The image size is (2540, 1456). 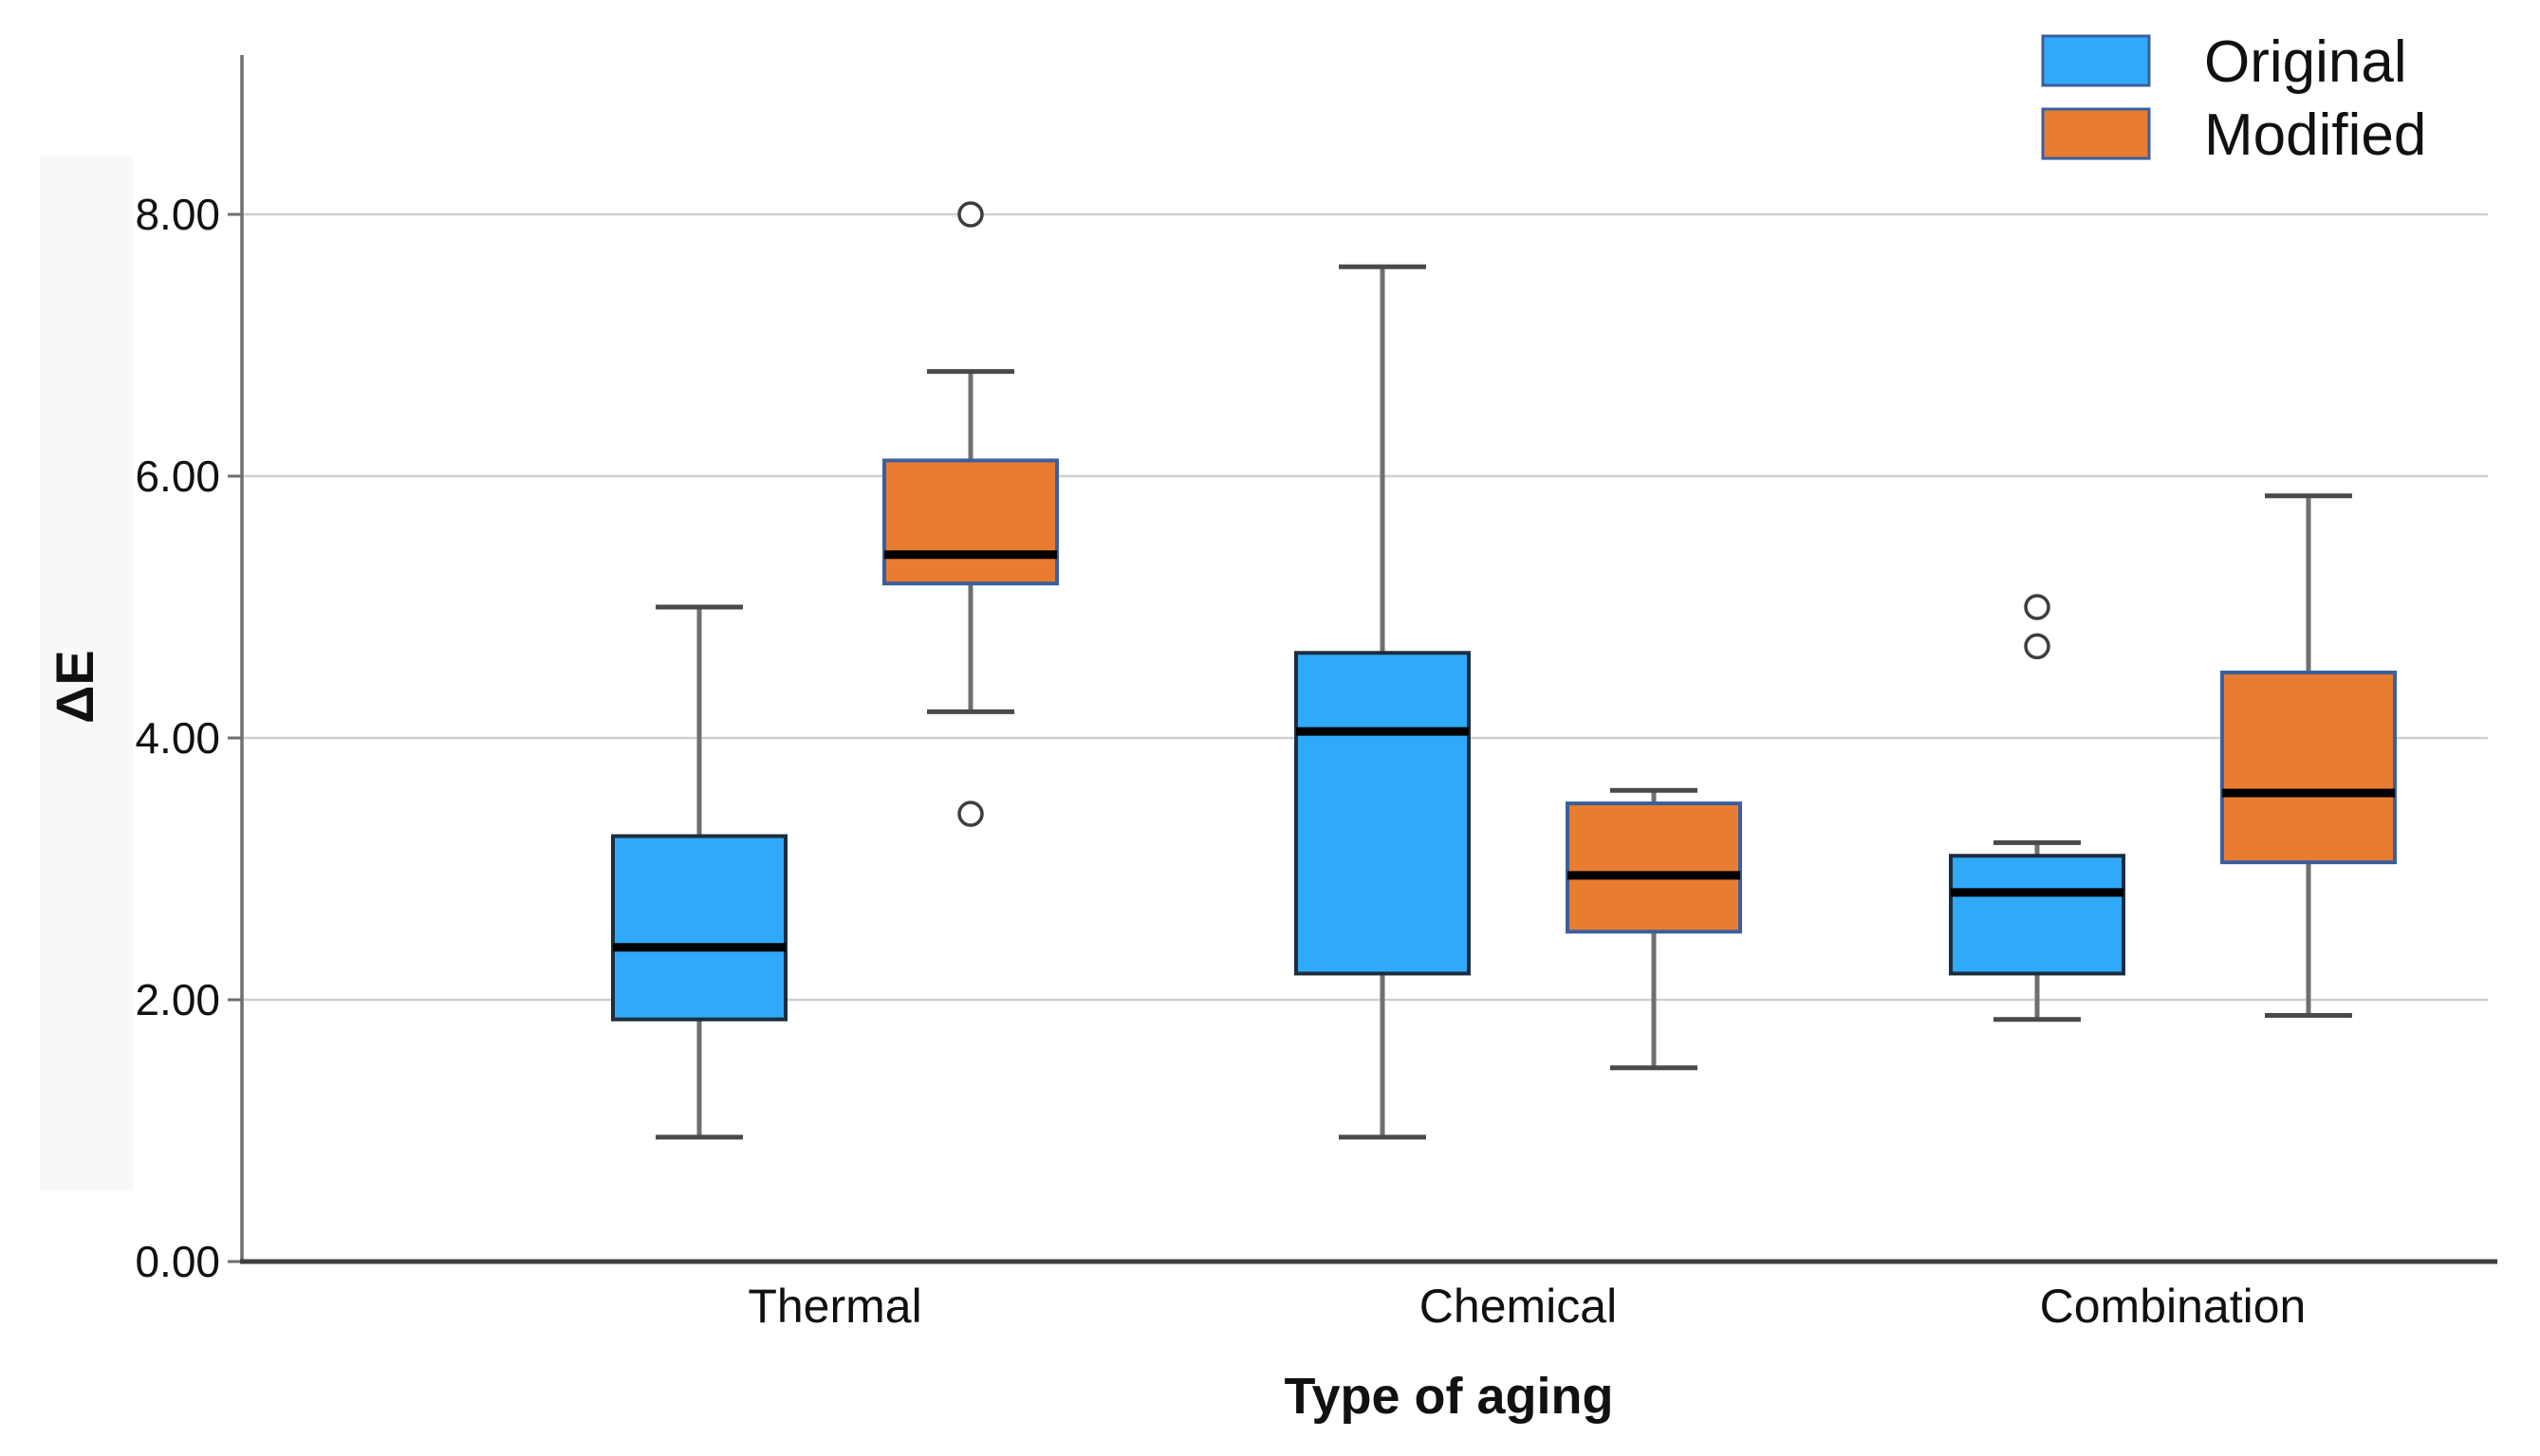 I want to click on y-tick-label-8: 8.00, so click(x=178, y=214).